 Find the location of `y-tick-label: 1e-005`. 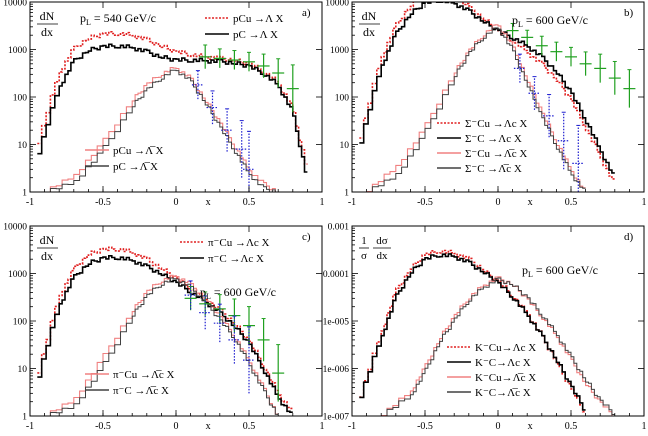

y-tick-label: 1e-005 is located at coordinates (336, 323).